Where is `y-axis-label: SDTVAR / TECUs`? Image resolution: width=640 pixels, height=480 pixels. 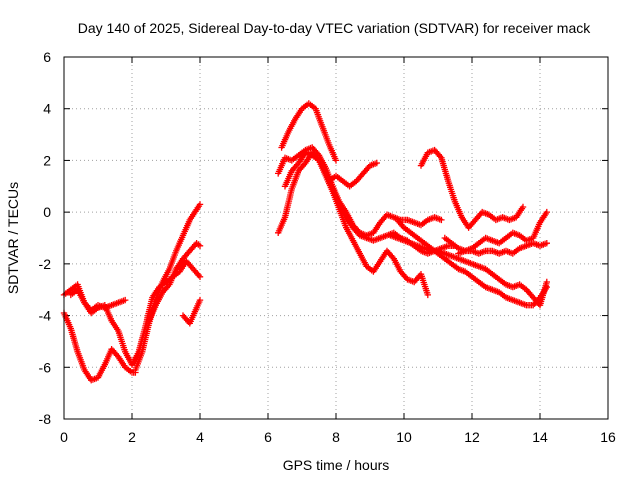
y-axis-label: SDTVAR / TECUs is located at coordinates (13, 238).